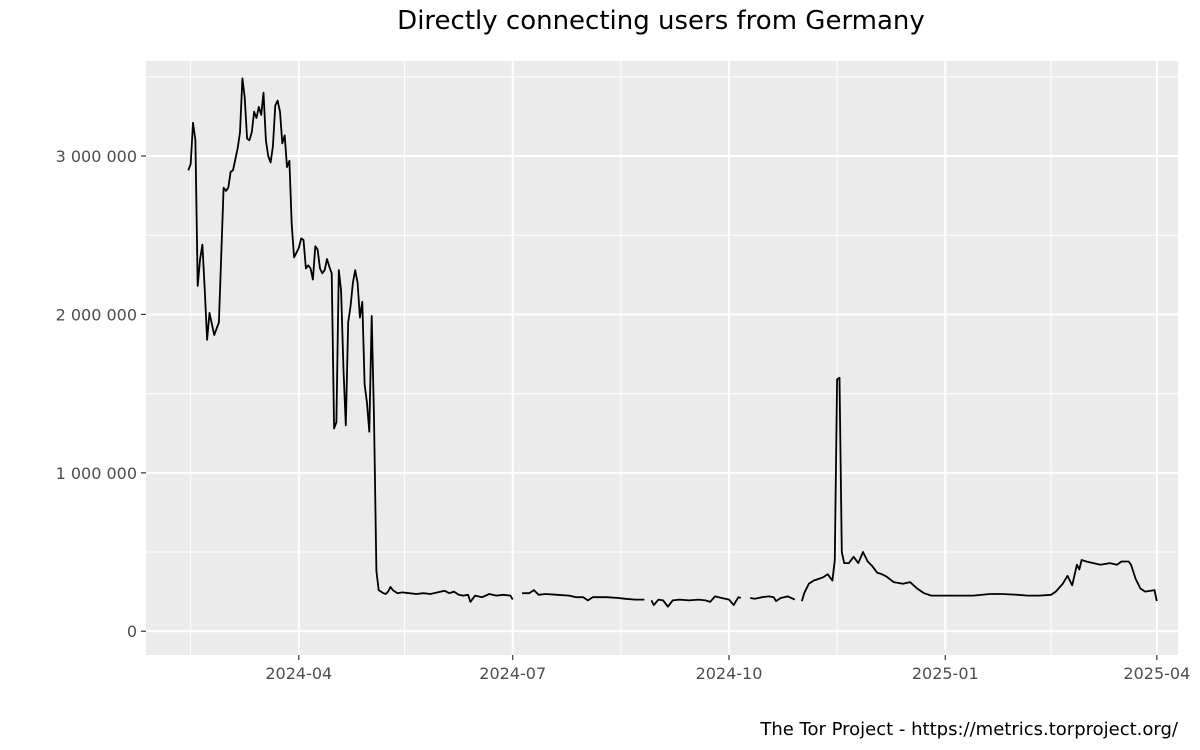 The width and height of the screenshot is (1200, 750). What do you see at coordinates (96, 473) in the screenshot?
I see `y-tick-label: 1 000 000` at bounding box center [96, 473].